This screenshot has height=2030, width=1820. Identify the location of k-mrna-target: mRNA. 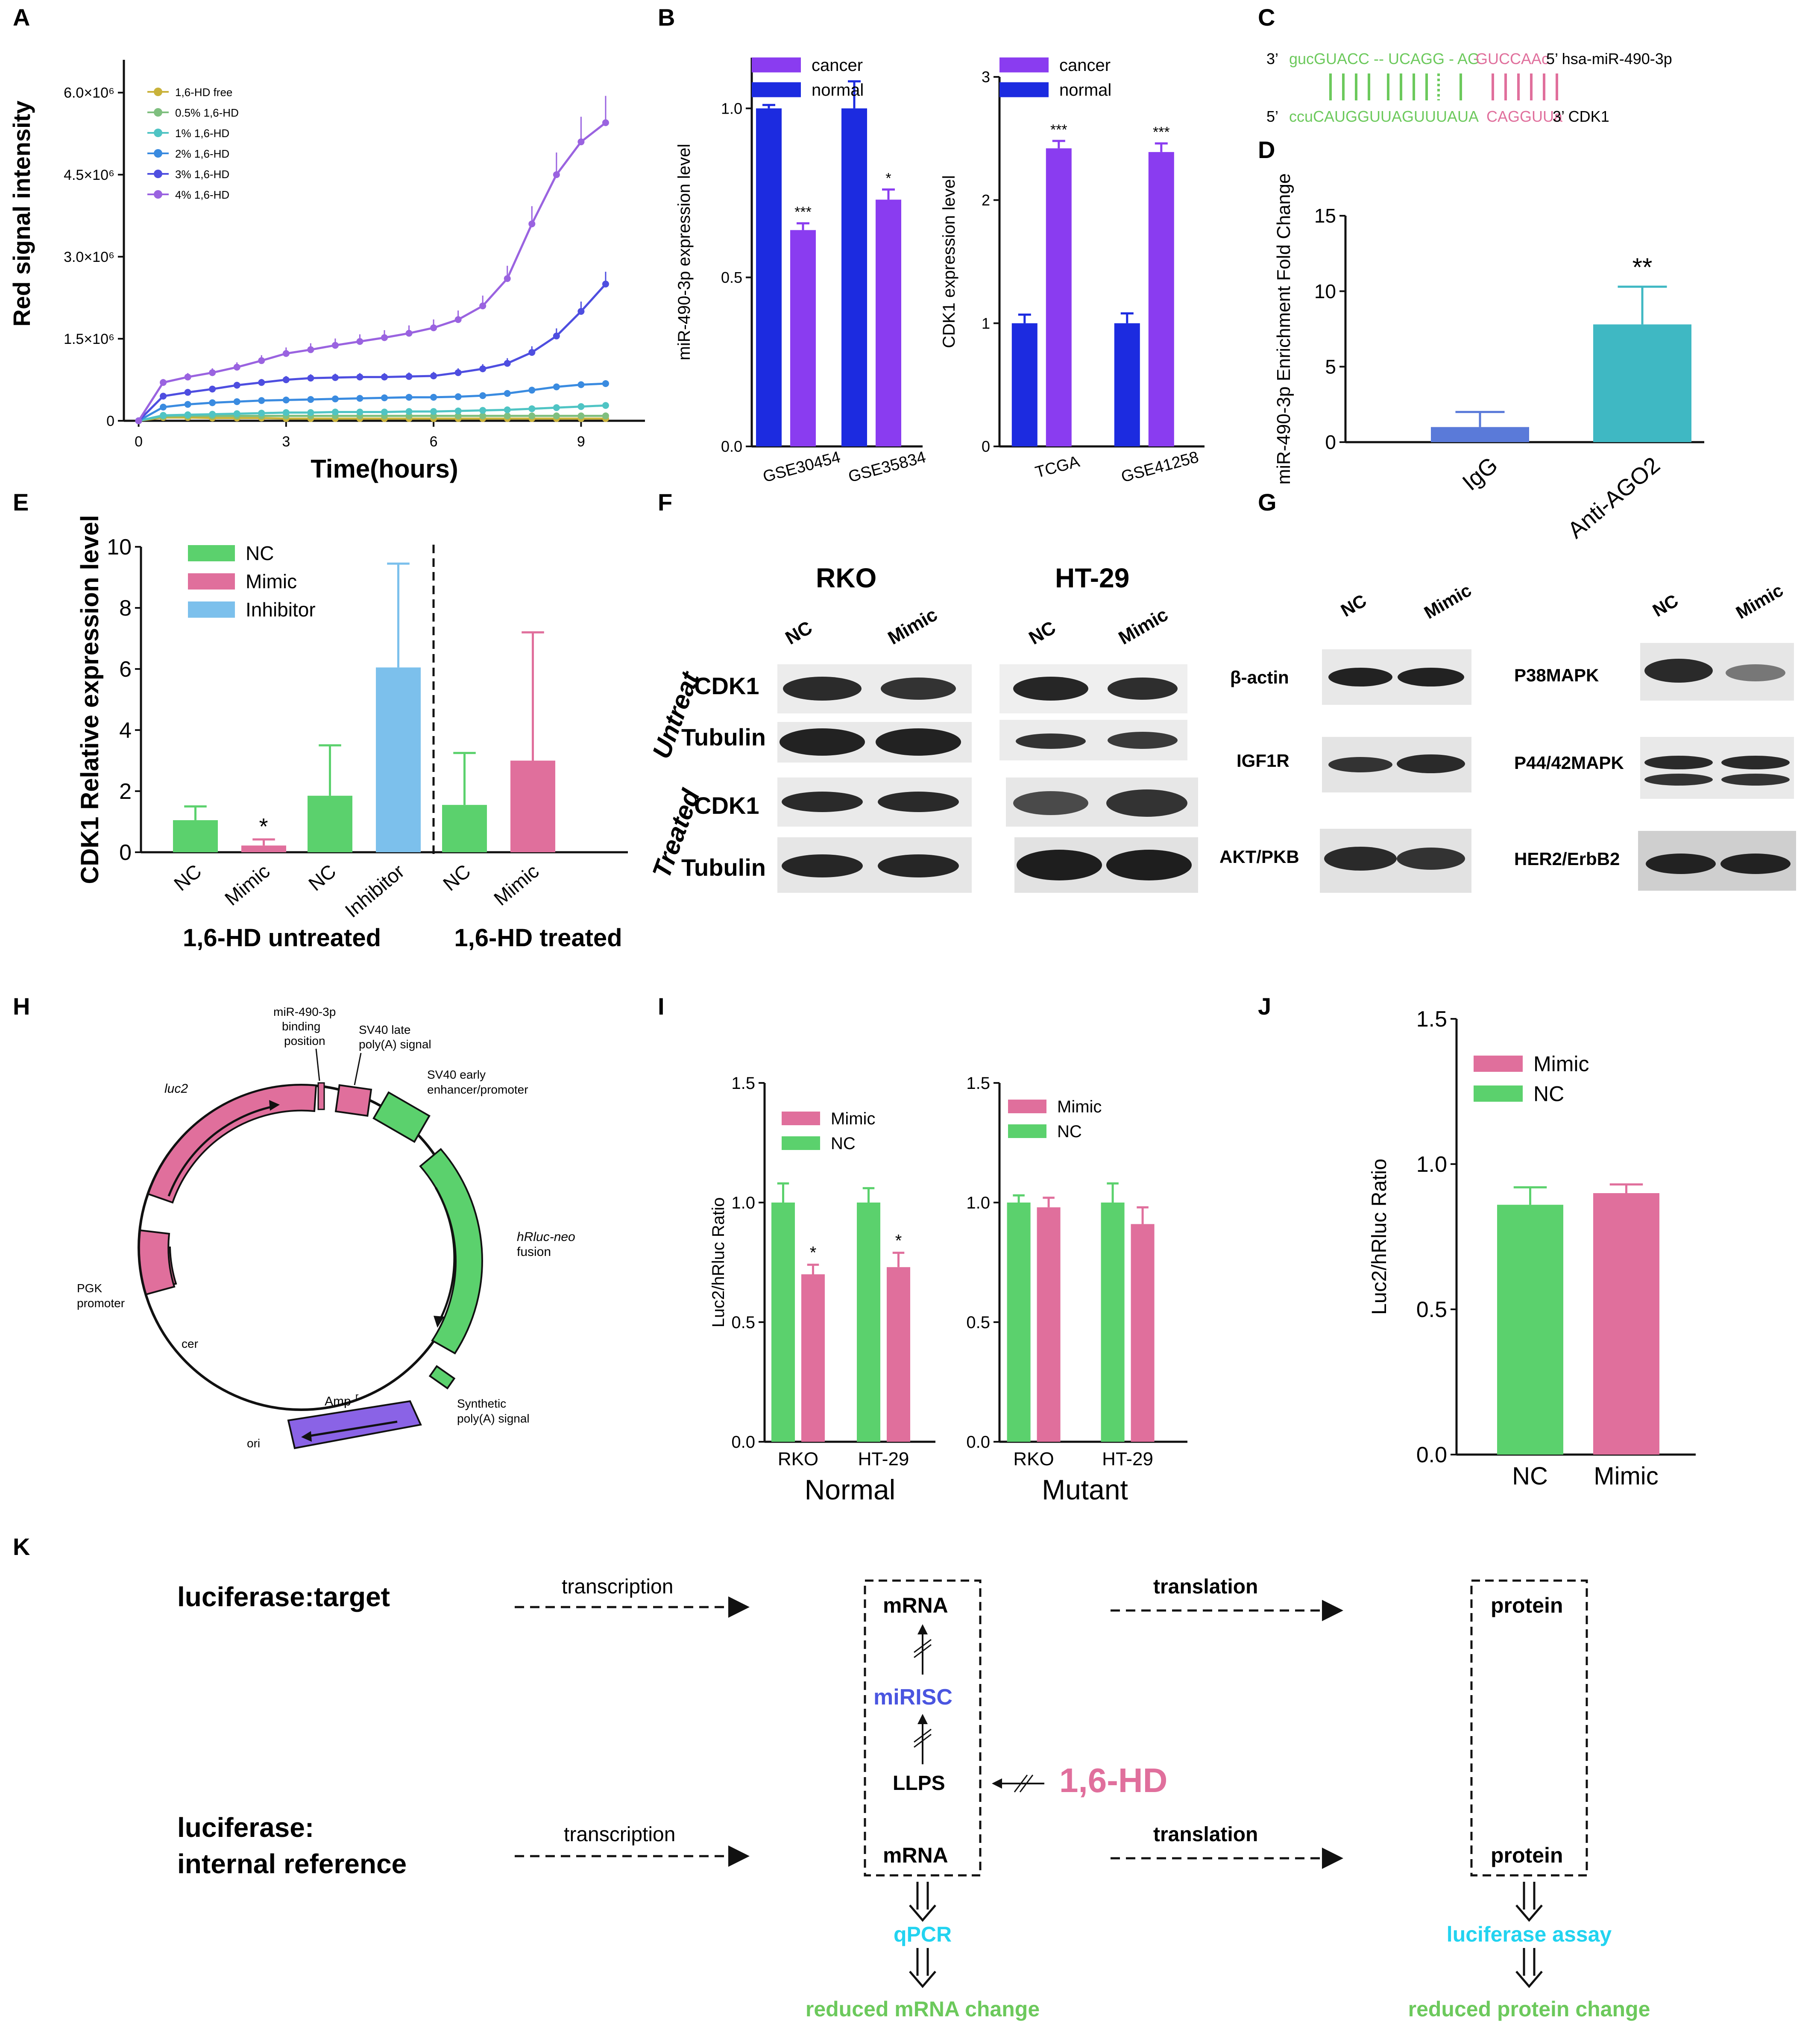
(915, 1605).